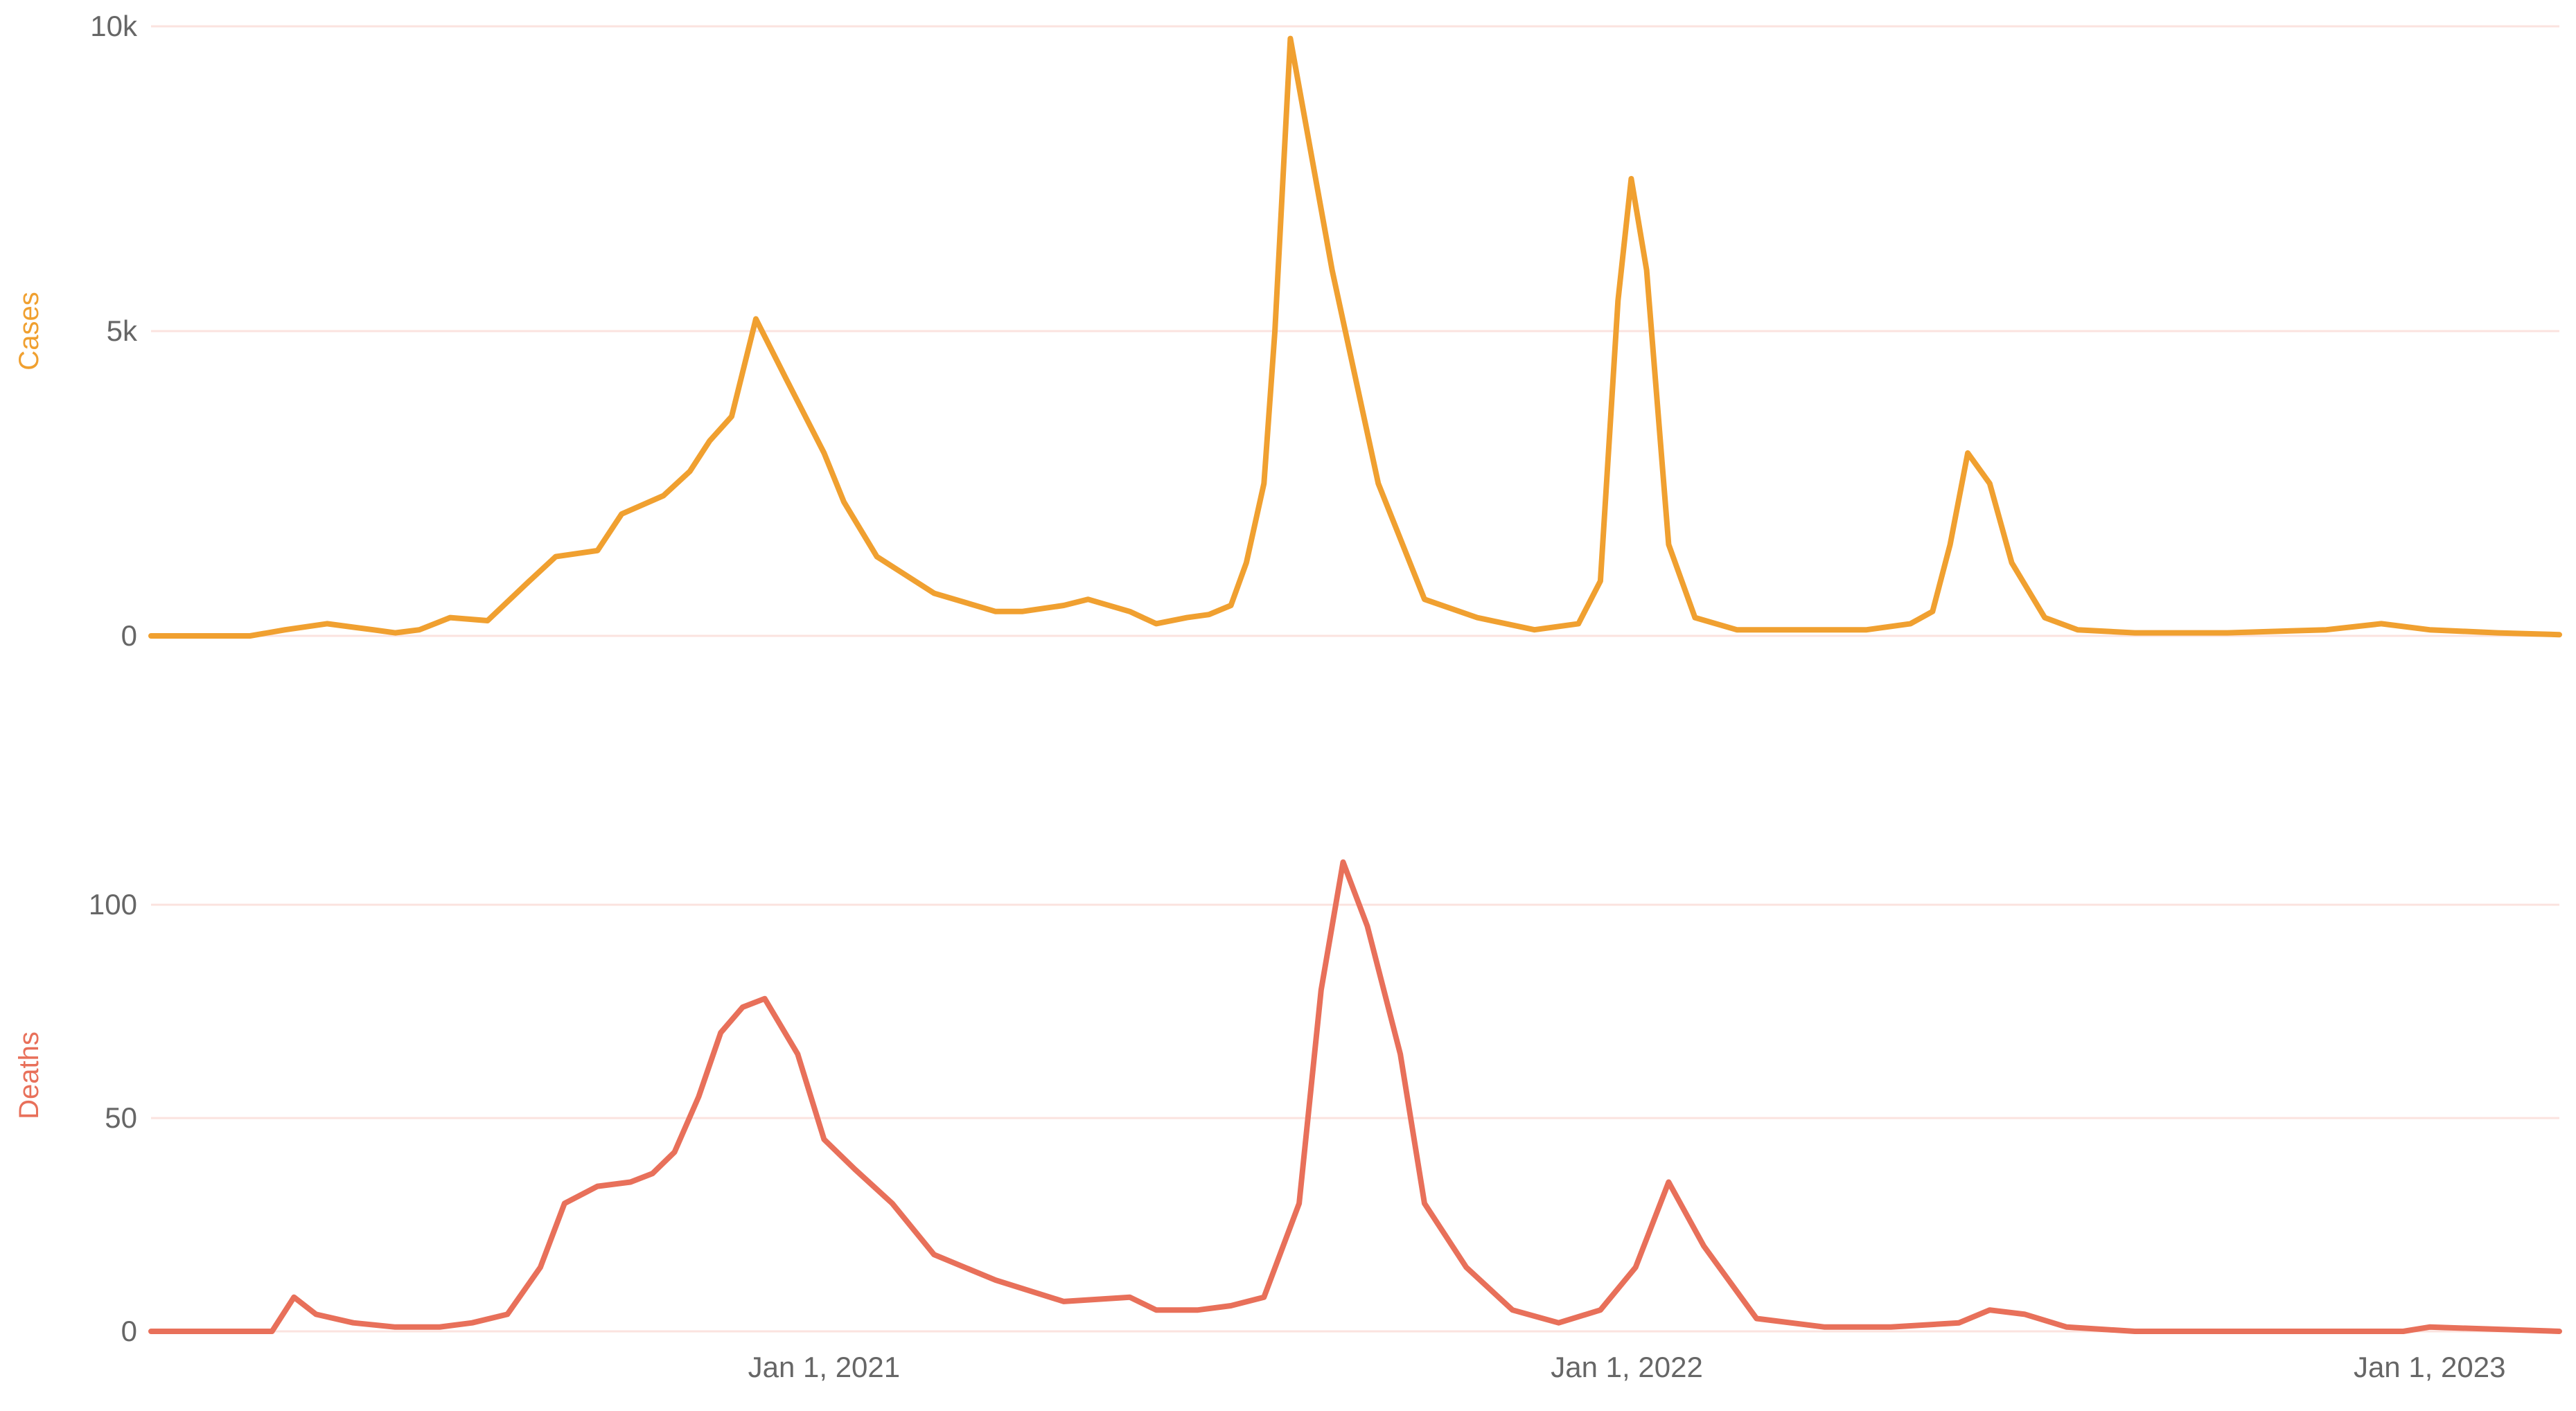 The image size is (2576, 1411). I want to click on y-tick-label: 10k, so click(114, 26).